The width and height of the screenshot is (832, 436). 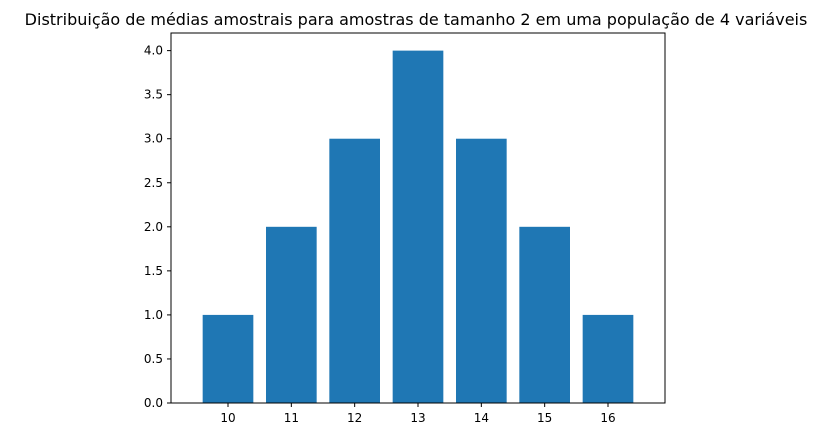 What do you see at coordinates (354, 418) in the screenshot?
I see `x-tick-label: 12` at bounding box center [354, 418].